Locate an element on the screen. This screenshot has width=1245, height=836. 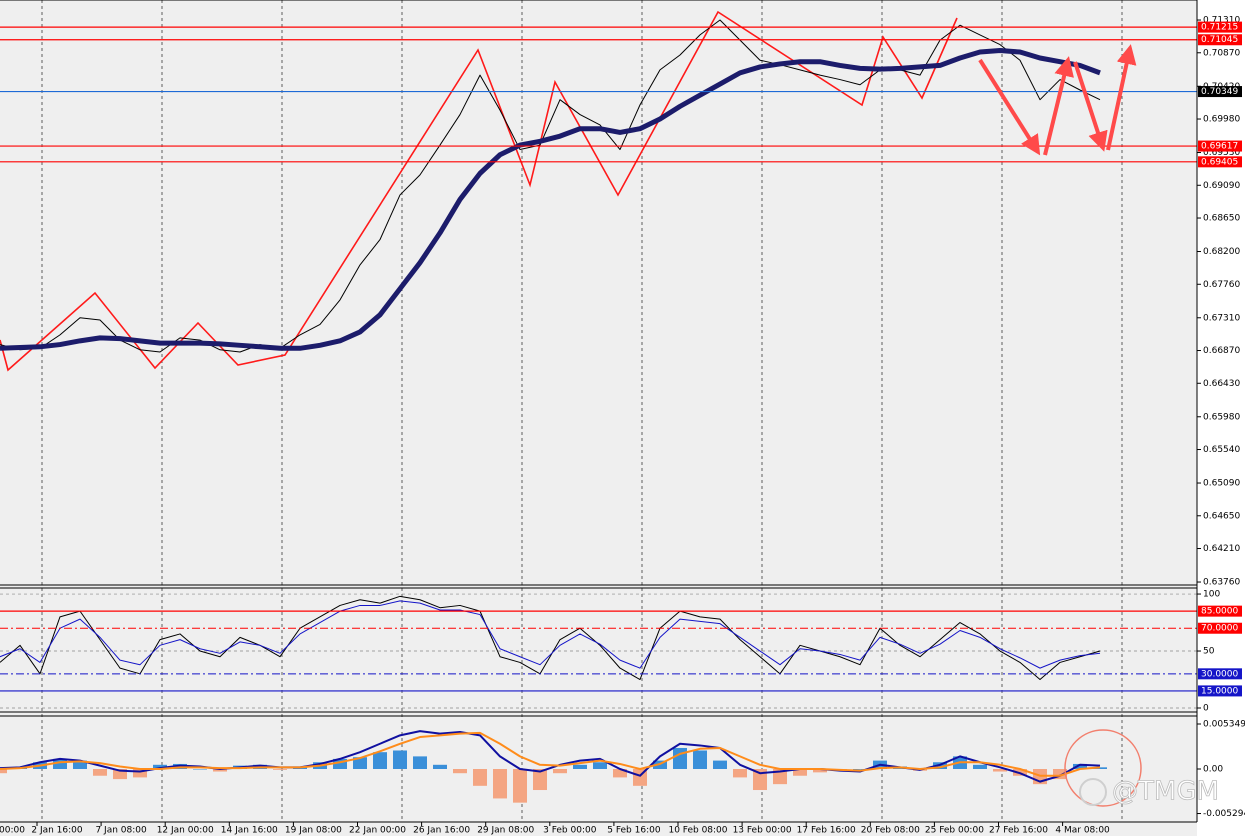
y-tick-label: 0.64210 is located at coordinates (1221, 549).